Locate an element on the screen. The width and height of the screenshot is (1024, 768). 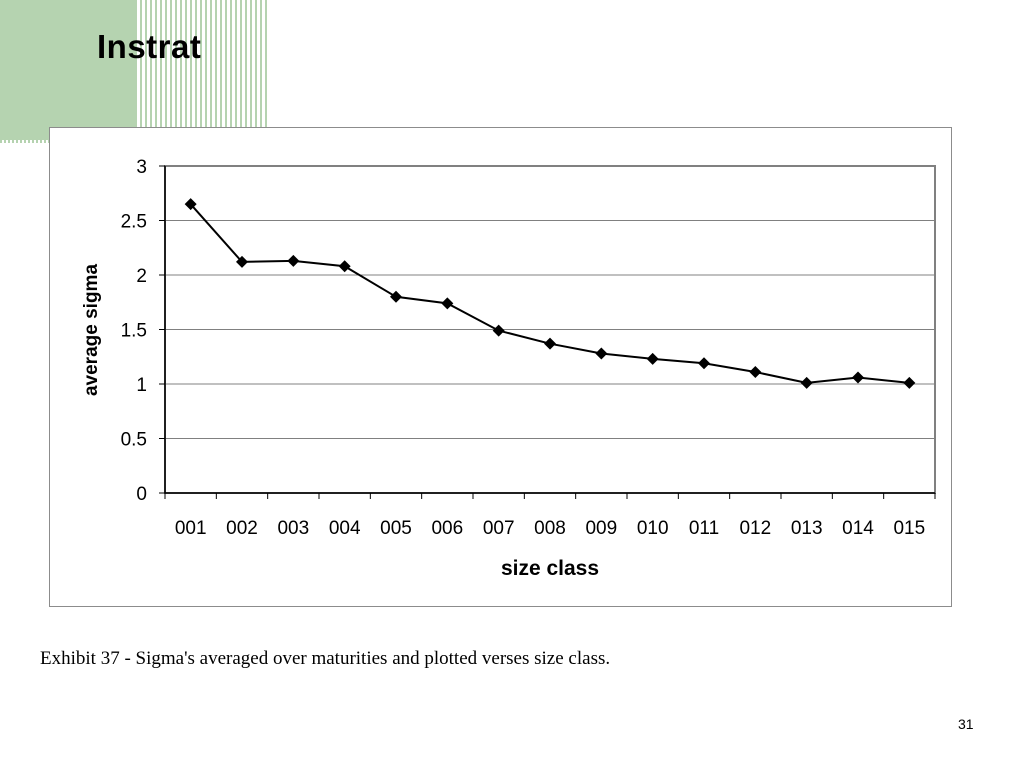
x-tick-label: 010 is located at coordinates (653, 528).